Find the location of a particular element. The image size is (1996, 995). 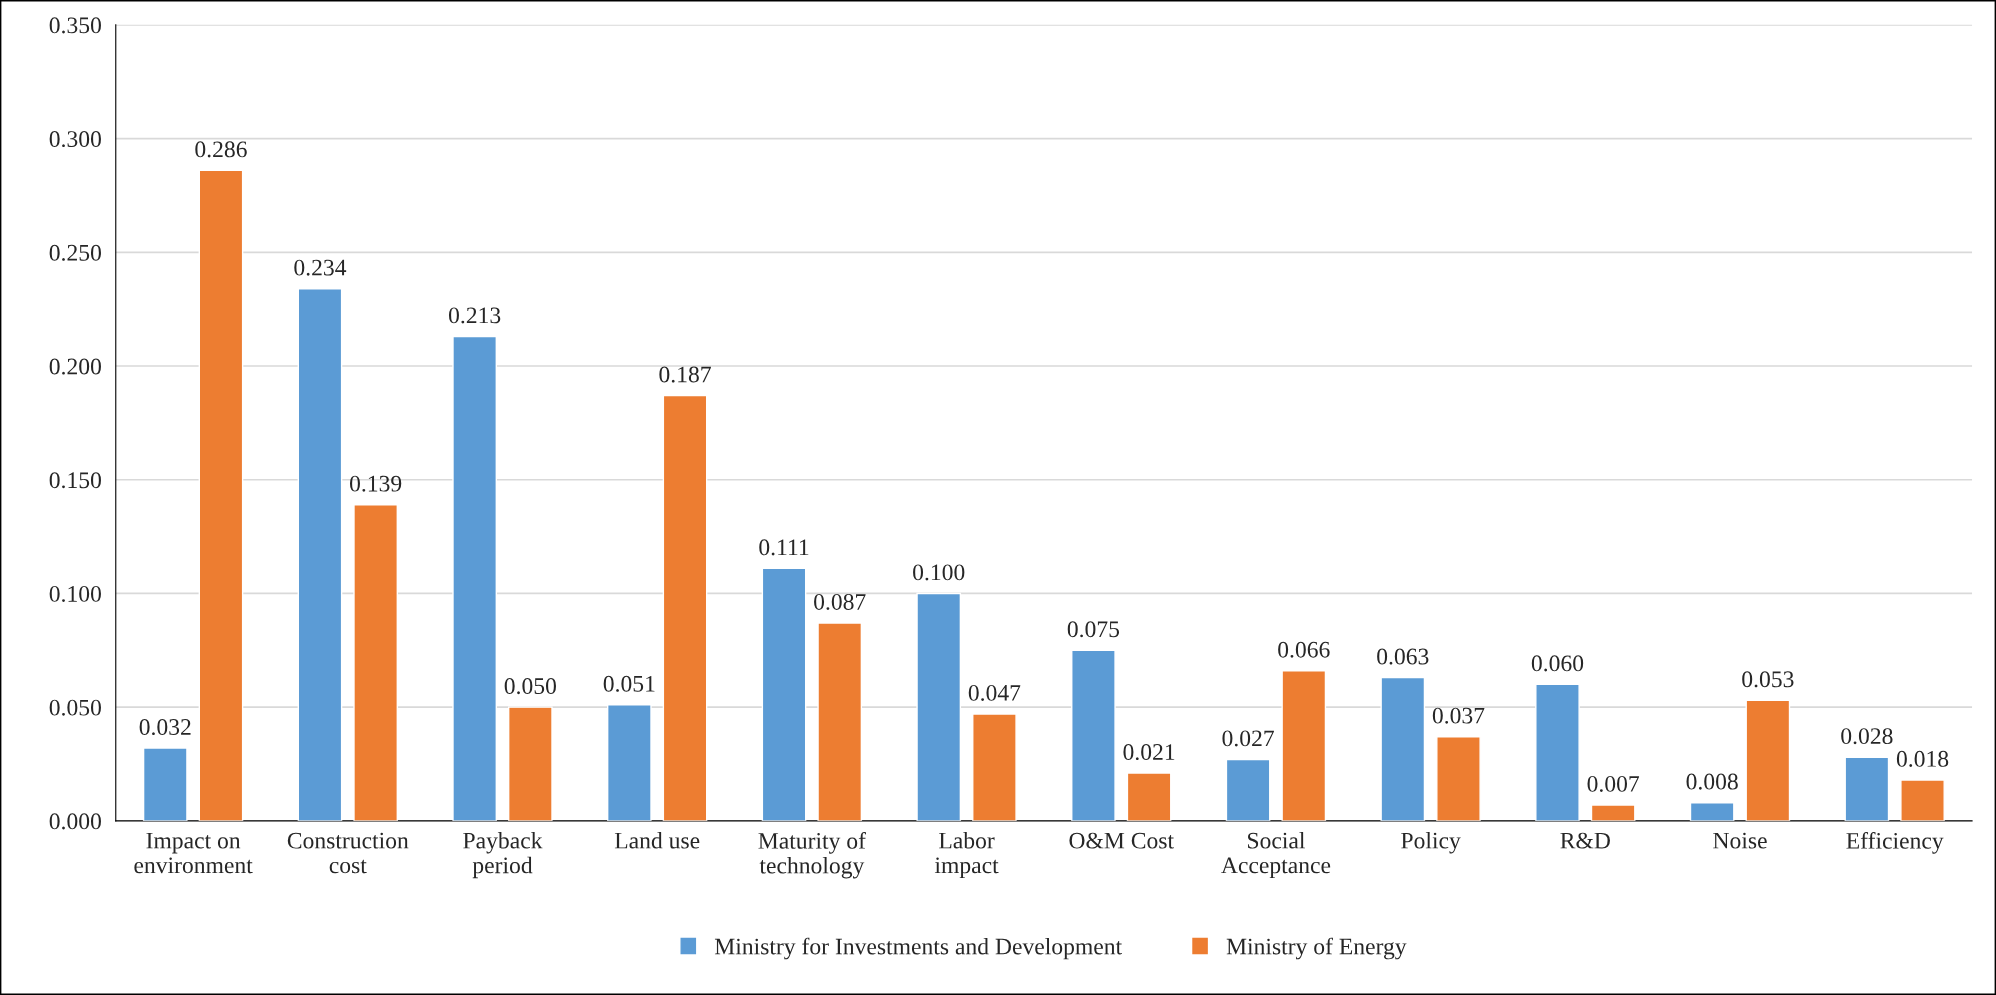

x-tick-label: Efficiency is located at coordinates (1895, 842).